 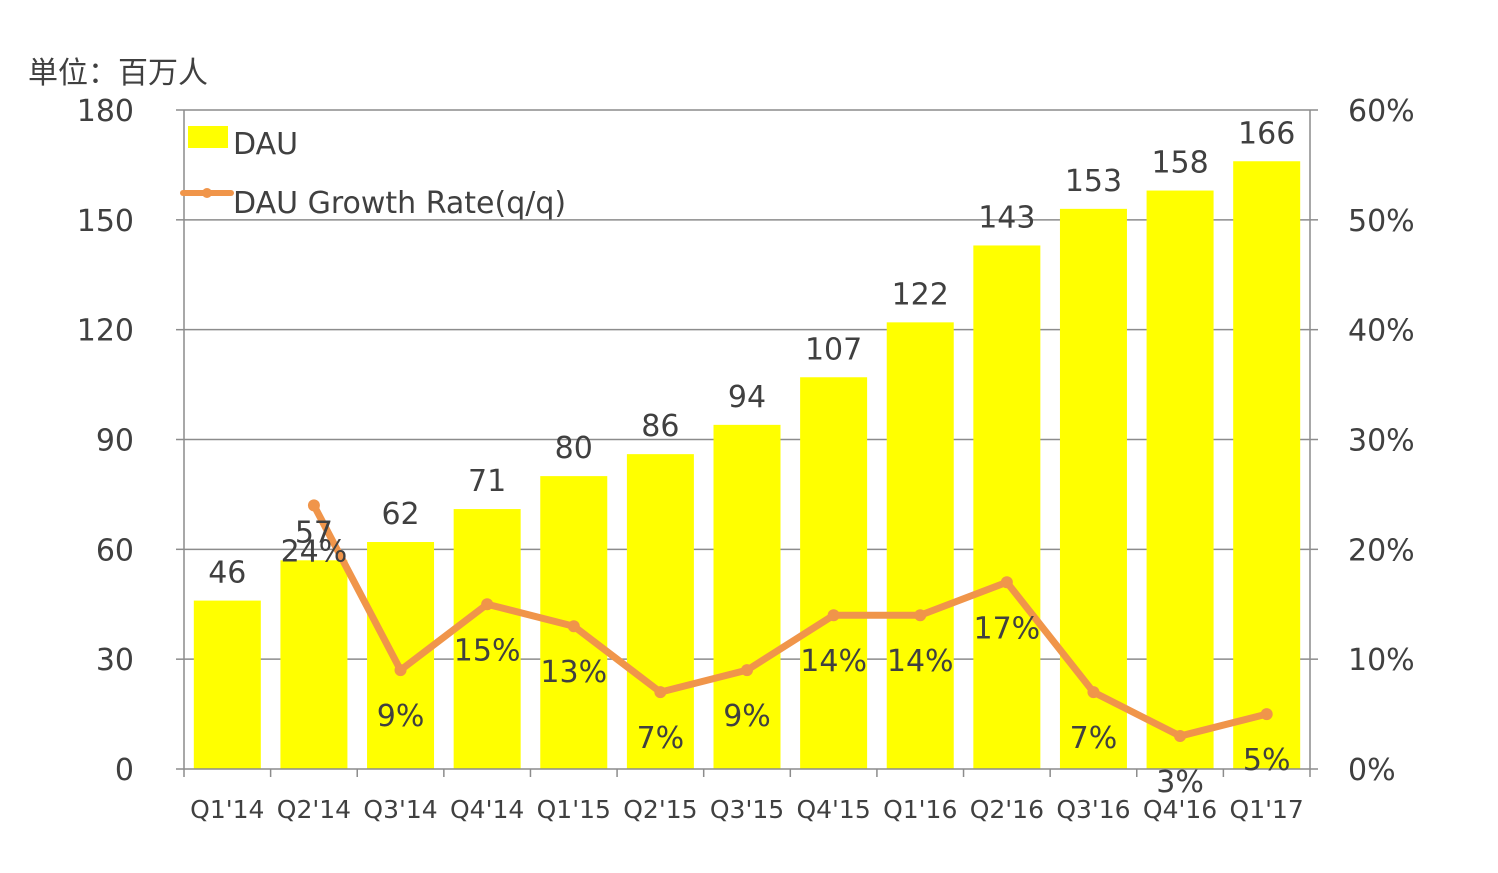 What do you see at coordinates (833, 349) in the screenshot?
I see `dau-bar-label: 107` at bounding box center [833, 349].